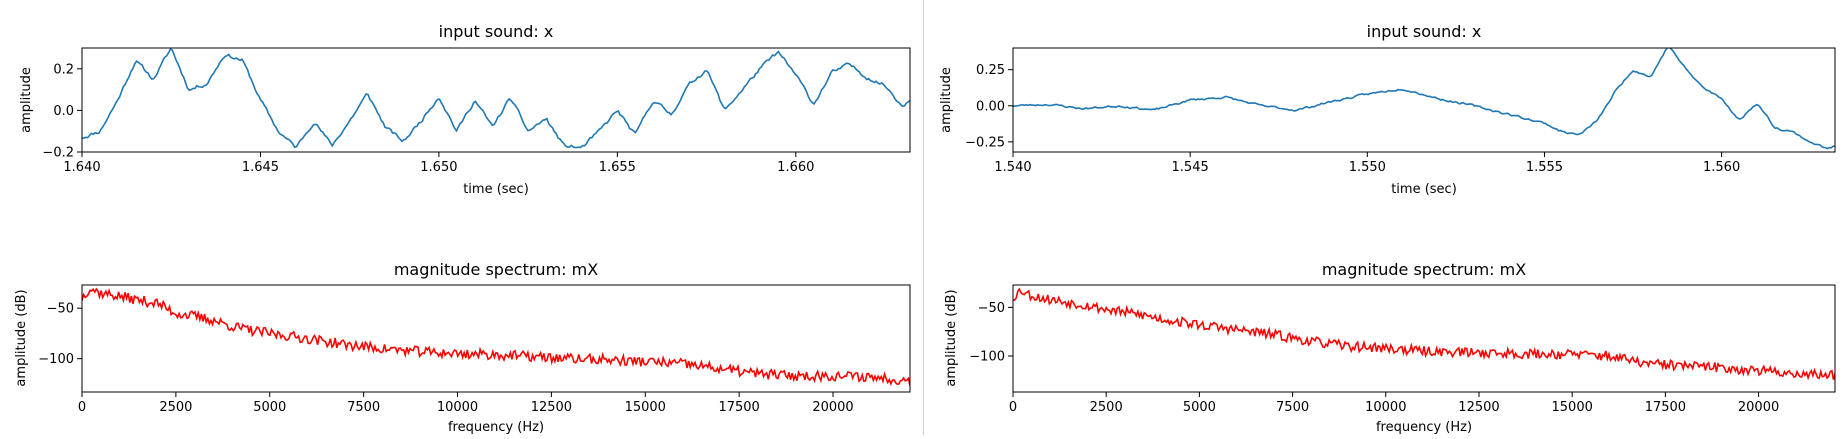 This screenshot has width=1847, height=439. What do you see at coordinates (795, 167) in the screenshot?
I see `x-tick-label: 1.660` at bounding box center [795, 167].